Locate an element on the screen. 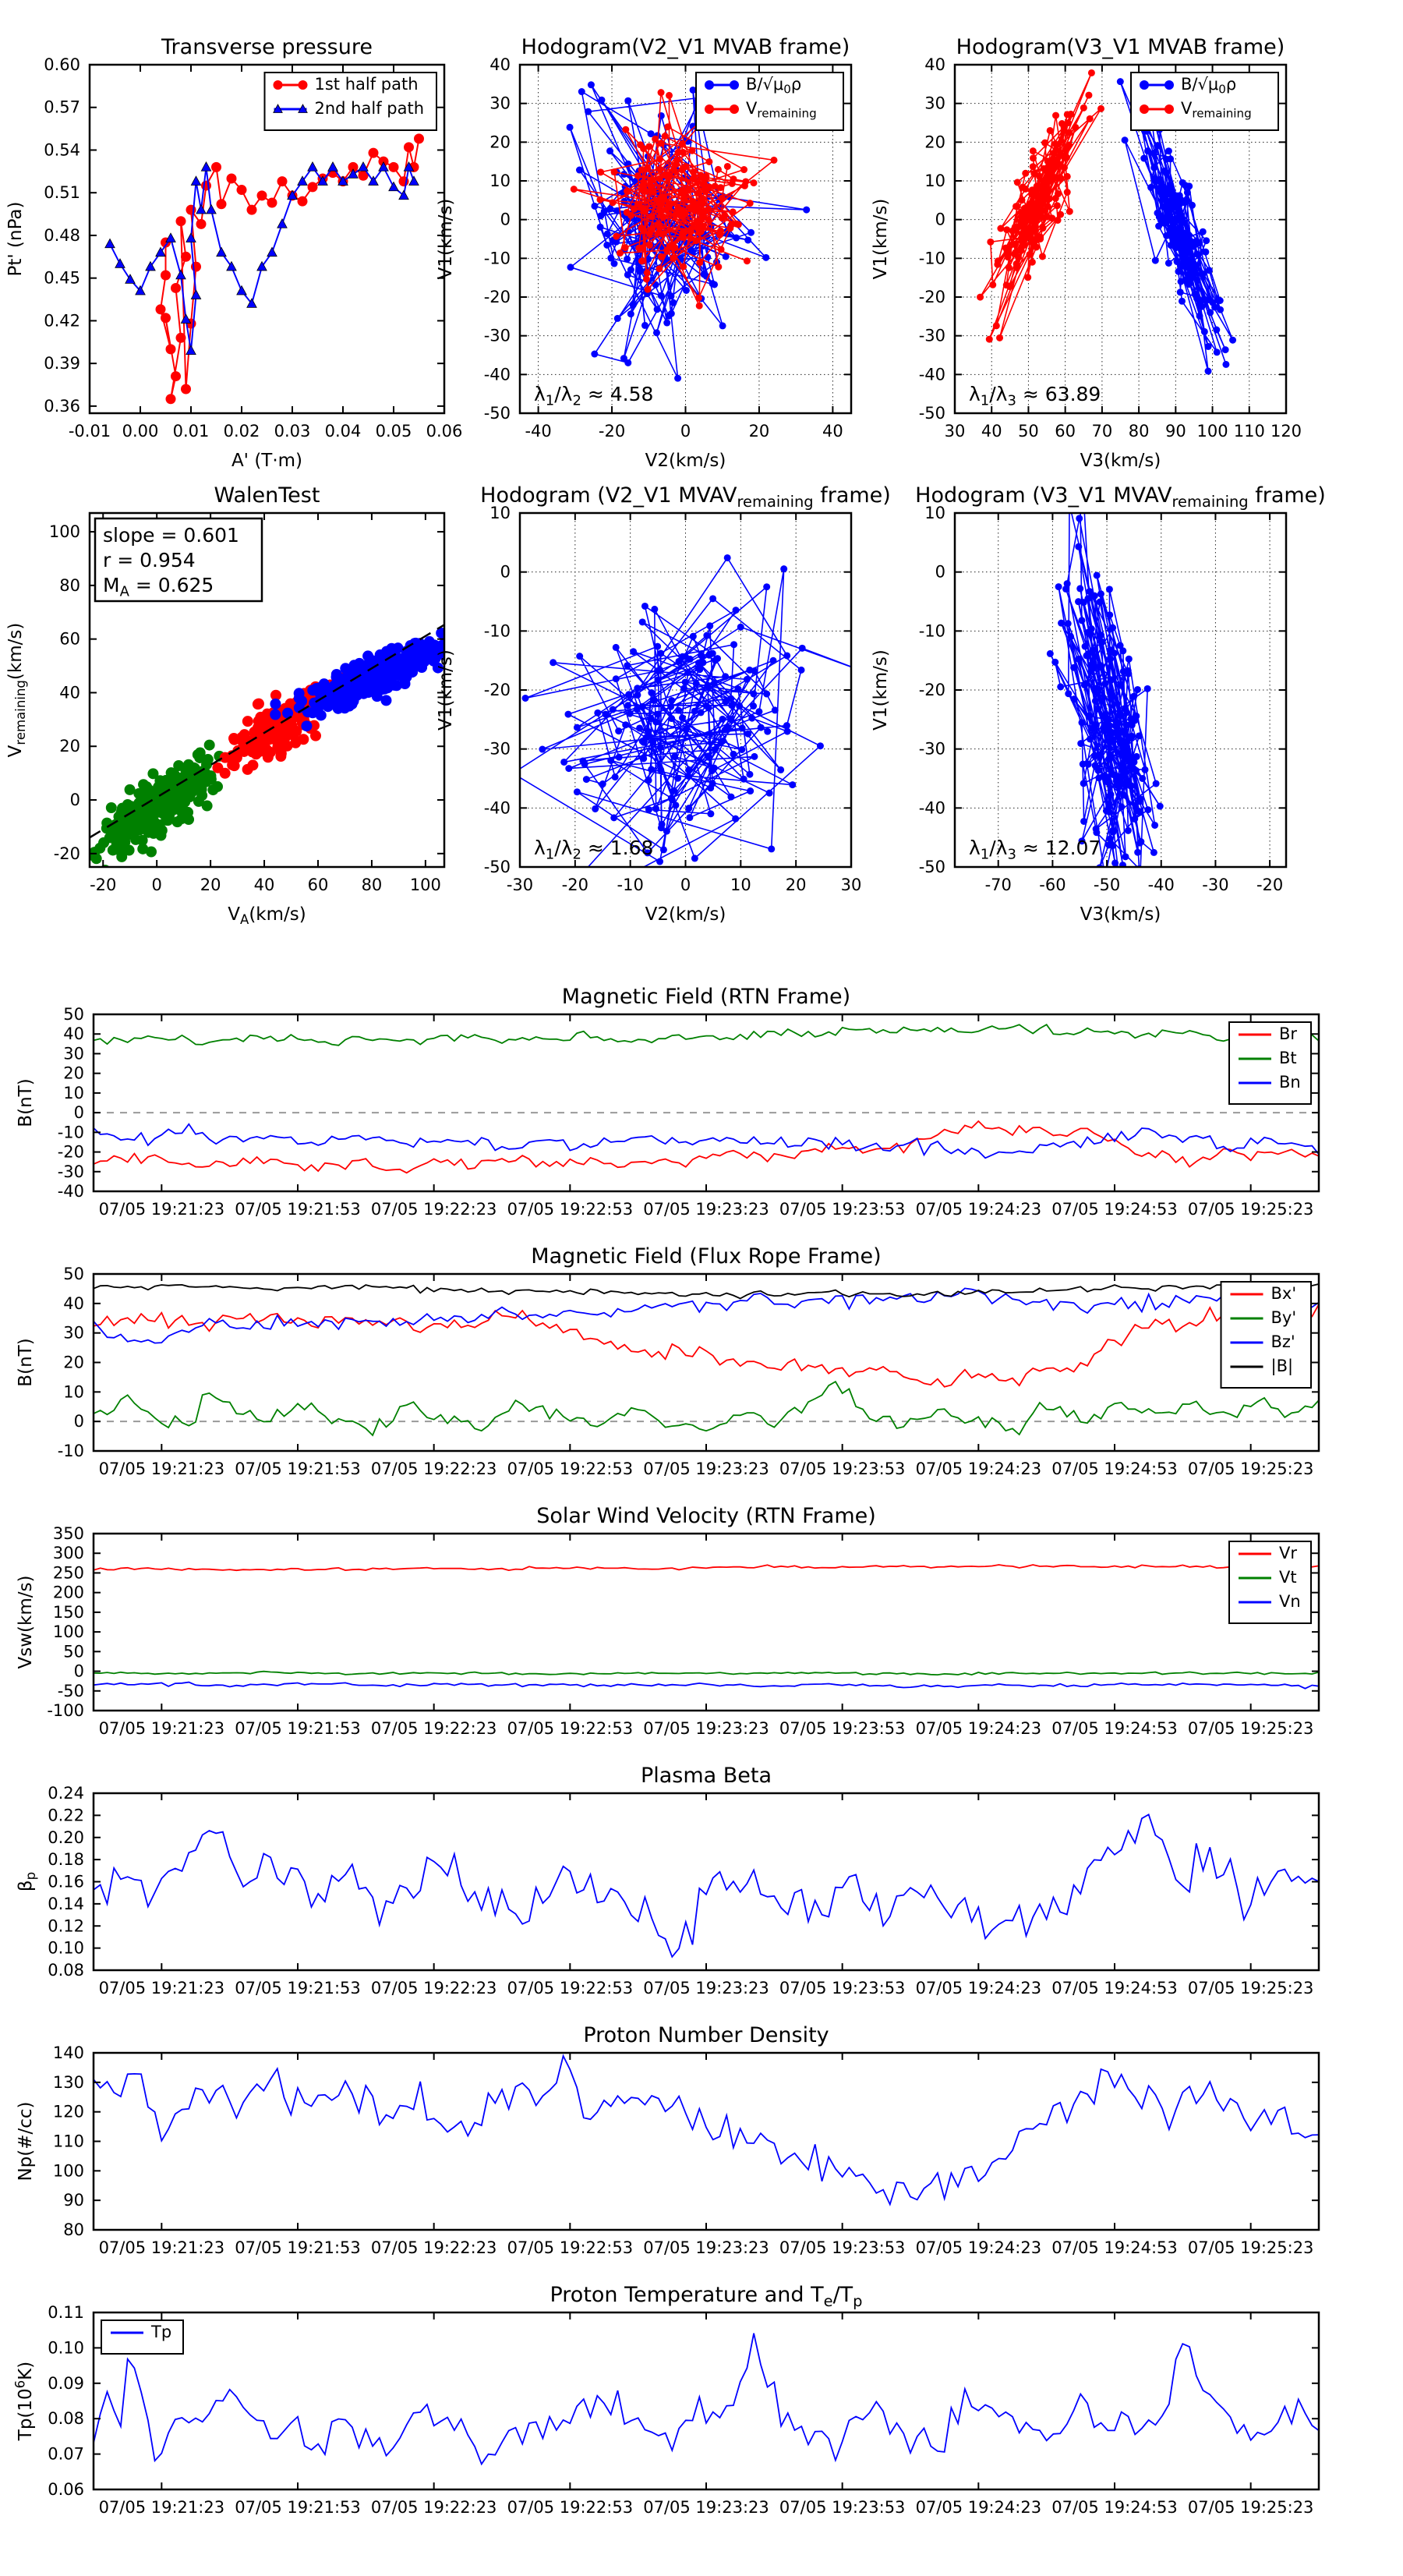 The height and width of the screenshot is (2576, 1403). svg-text: 10 is located at coordinates (934, 181).